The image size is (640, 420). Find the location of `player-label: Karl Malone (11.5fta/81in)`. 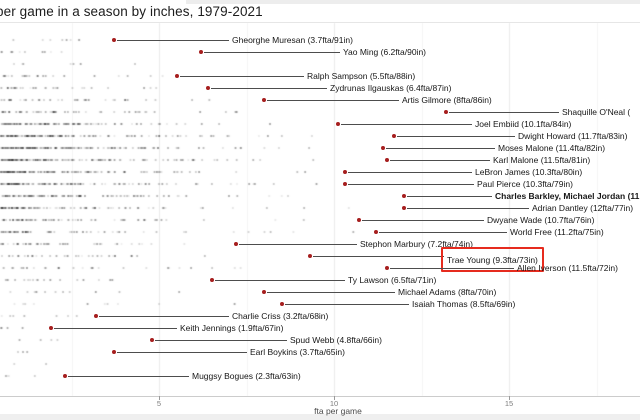

player-label: Karl Malone (11.5fta/81in) is located at coordinates (542, 160).